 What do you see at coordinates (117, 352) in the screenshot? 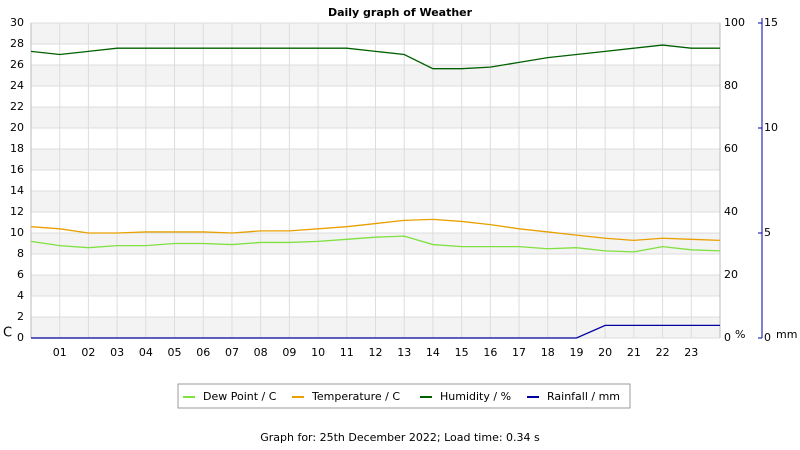
I see `x-tick-label: 03` at bounding box center [117, 352].